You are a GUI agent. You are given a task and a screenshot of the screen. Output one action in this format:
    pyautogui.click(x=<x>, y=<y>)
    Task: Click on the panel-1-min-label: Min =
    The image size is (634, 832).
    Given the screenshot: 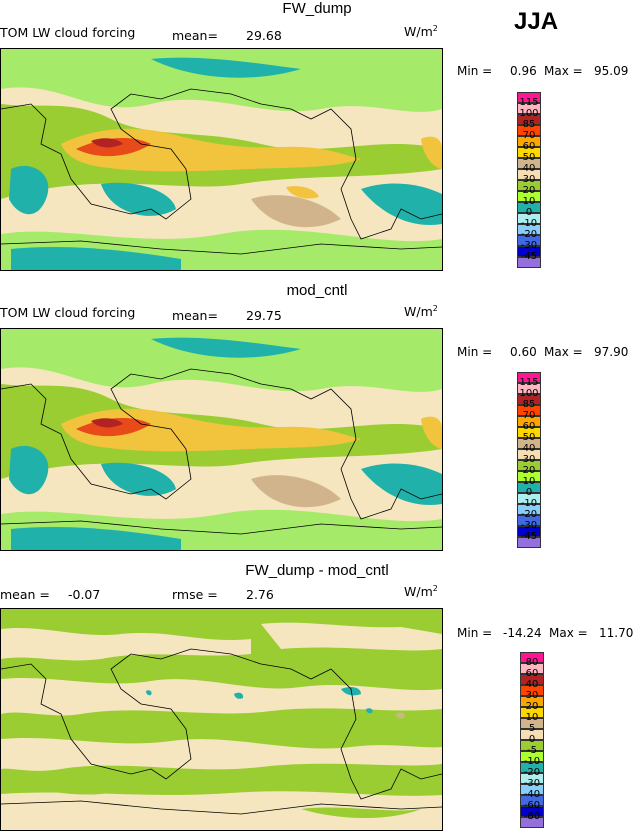 What is the action you would take?
    pyautogui.click(x=475, y=71)
    